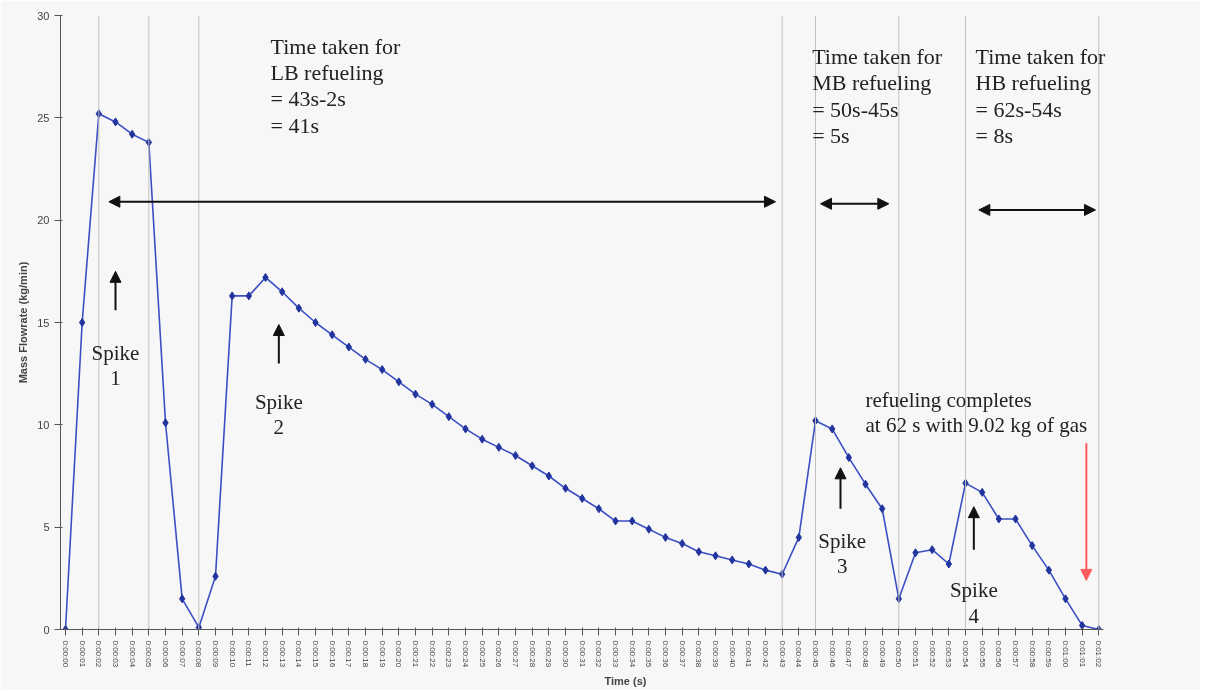 This screenshot has height=697, width=1215. I want to click on annotation: Spike 3, so click(842, 554).